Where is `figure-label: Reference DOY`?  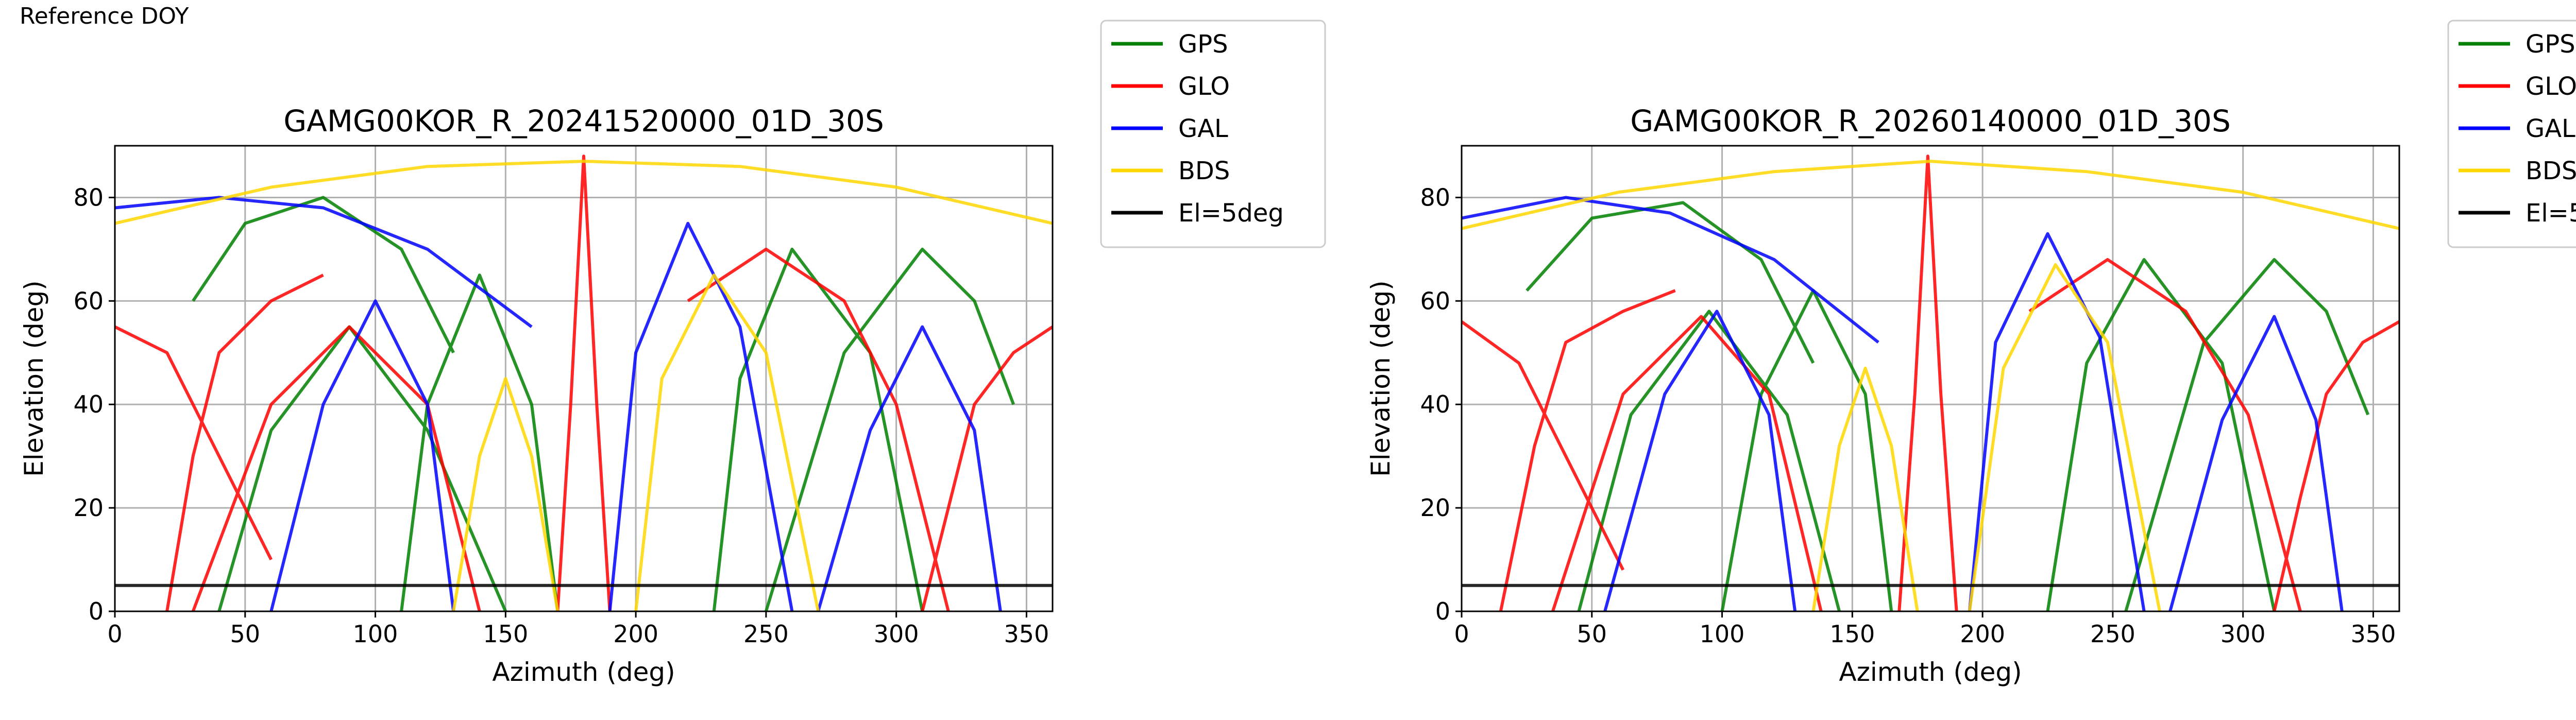
figure-label: Reference DOY is located at coordinates (104, 16).